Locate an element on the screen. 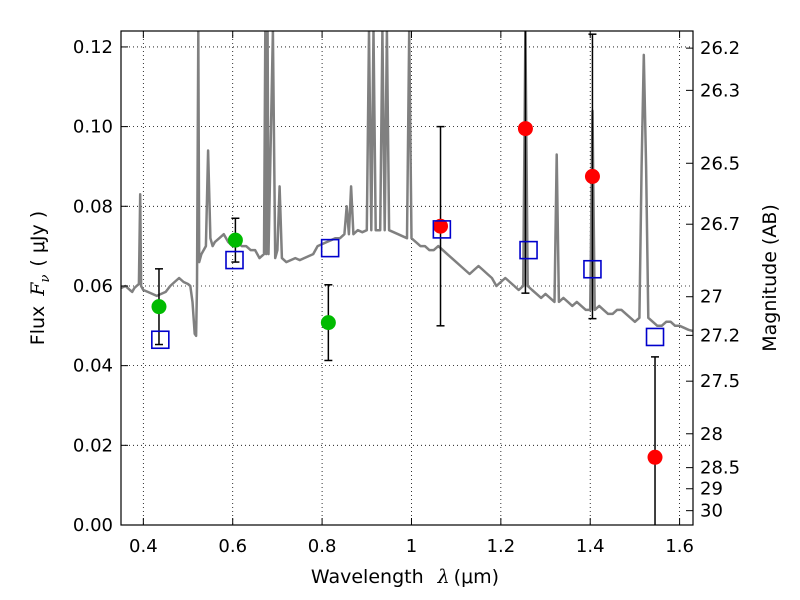 The width and height of the screenshot is (800, 600). y-axis: 0.00 0.02 0.04 0.06 0.08 0.10 0.12 is located at coordinates (100, 286).